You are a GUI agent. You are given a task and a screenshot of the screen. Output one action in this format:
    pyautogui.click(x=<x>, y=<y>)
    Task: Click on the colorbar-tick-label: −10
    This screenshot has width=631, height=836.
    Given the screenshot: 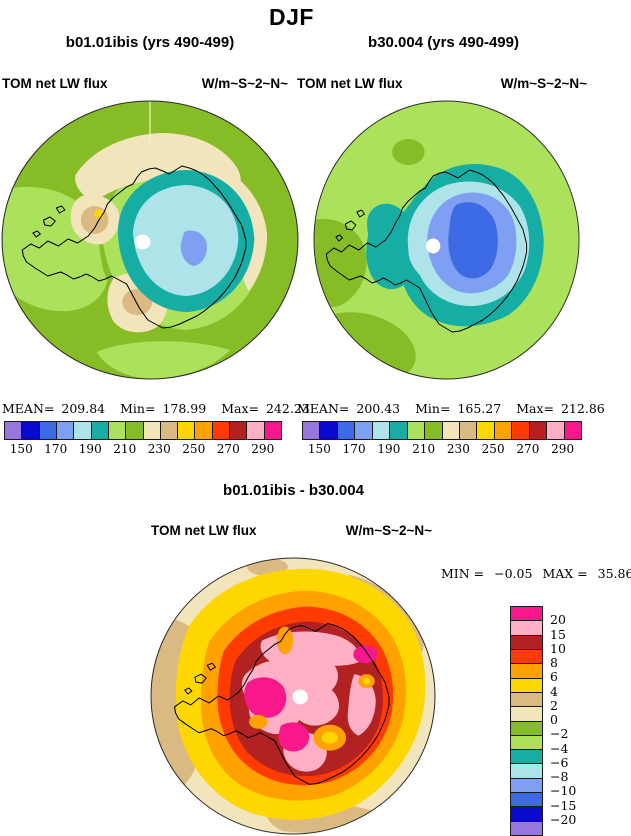 What is the action you would take?
    pyautogui.click(x=563, y=790)
    